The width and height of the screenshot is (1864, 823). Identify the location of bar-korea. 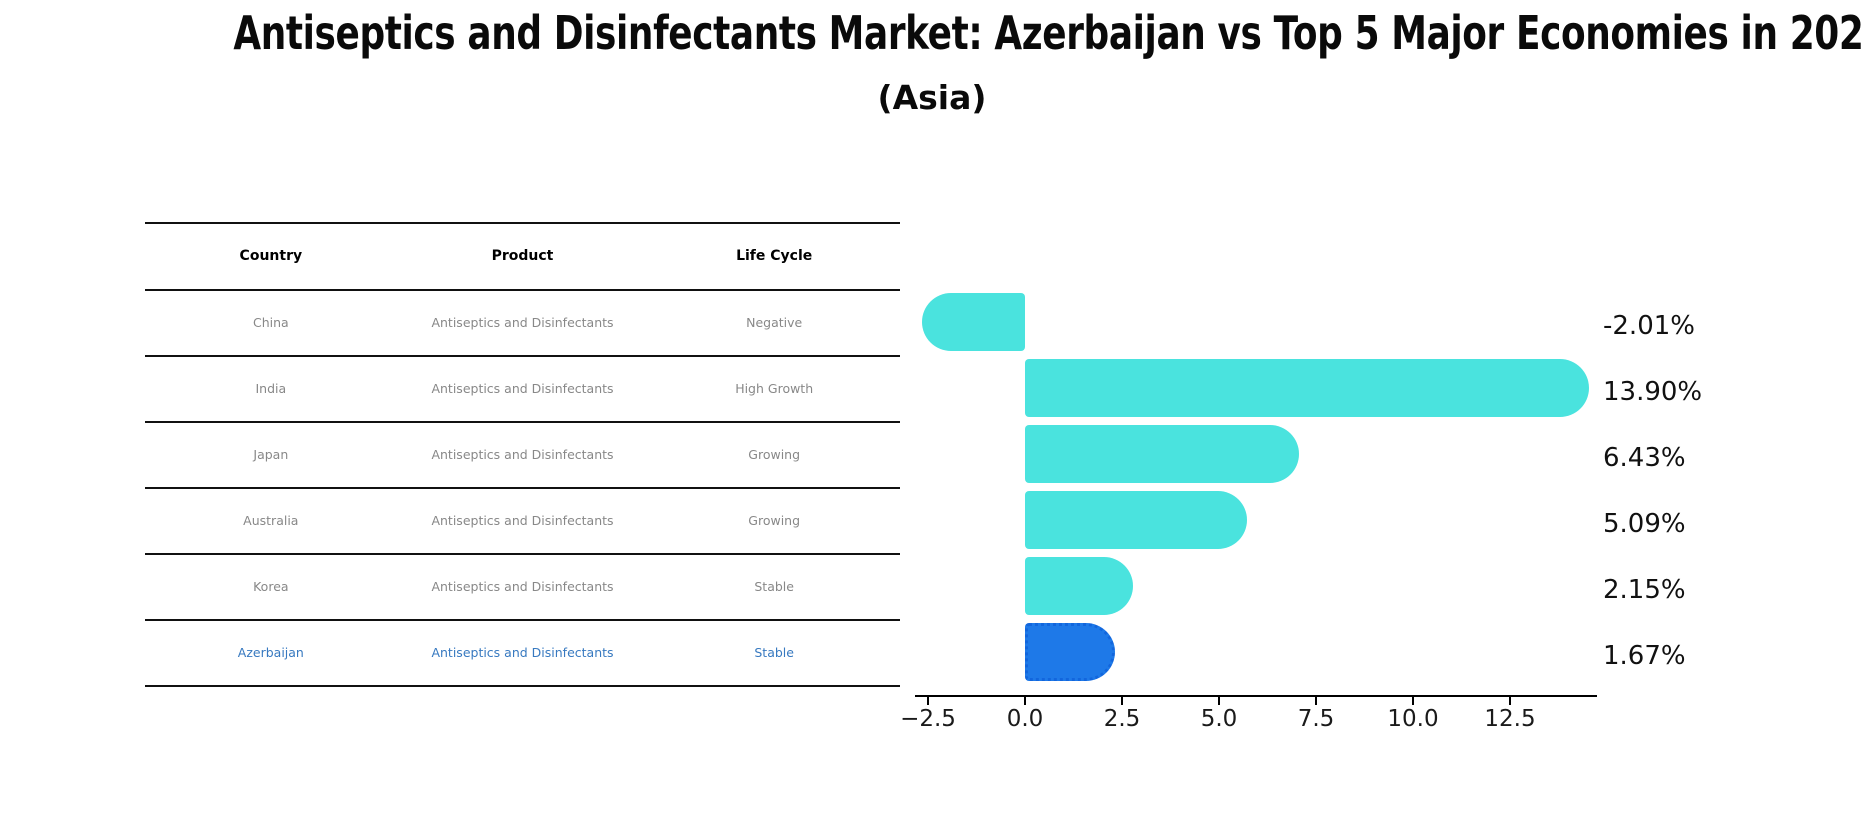
(1079, 586).